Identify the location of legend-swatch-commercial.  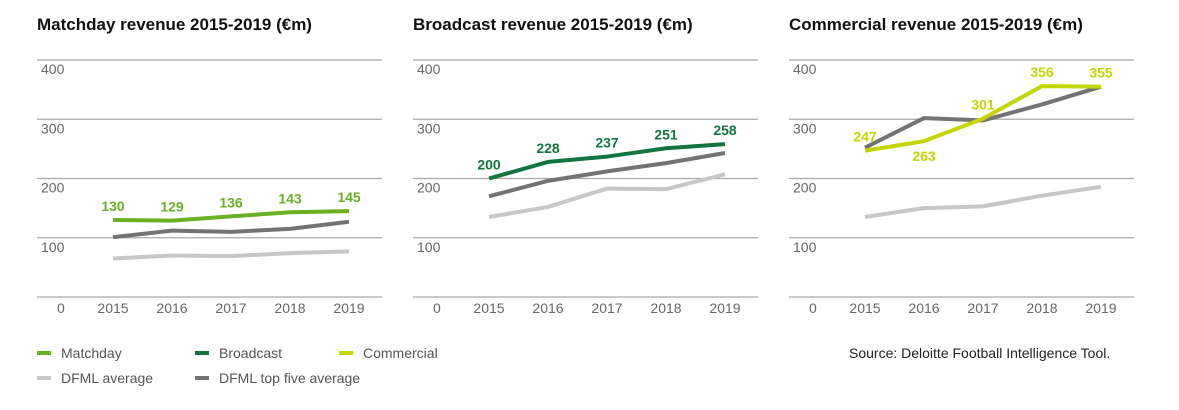
(346, 353).